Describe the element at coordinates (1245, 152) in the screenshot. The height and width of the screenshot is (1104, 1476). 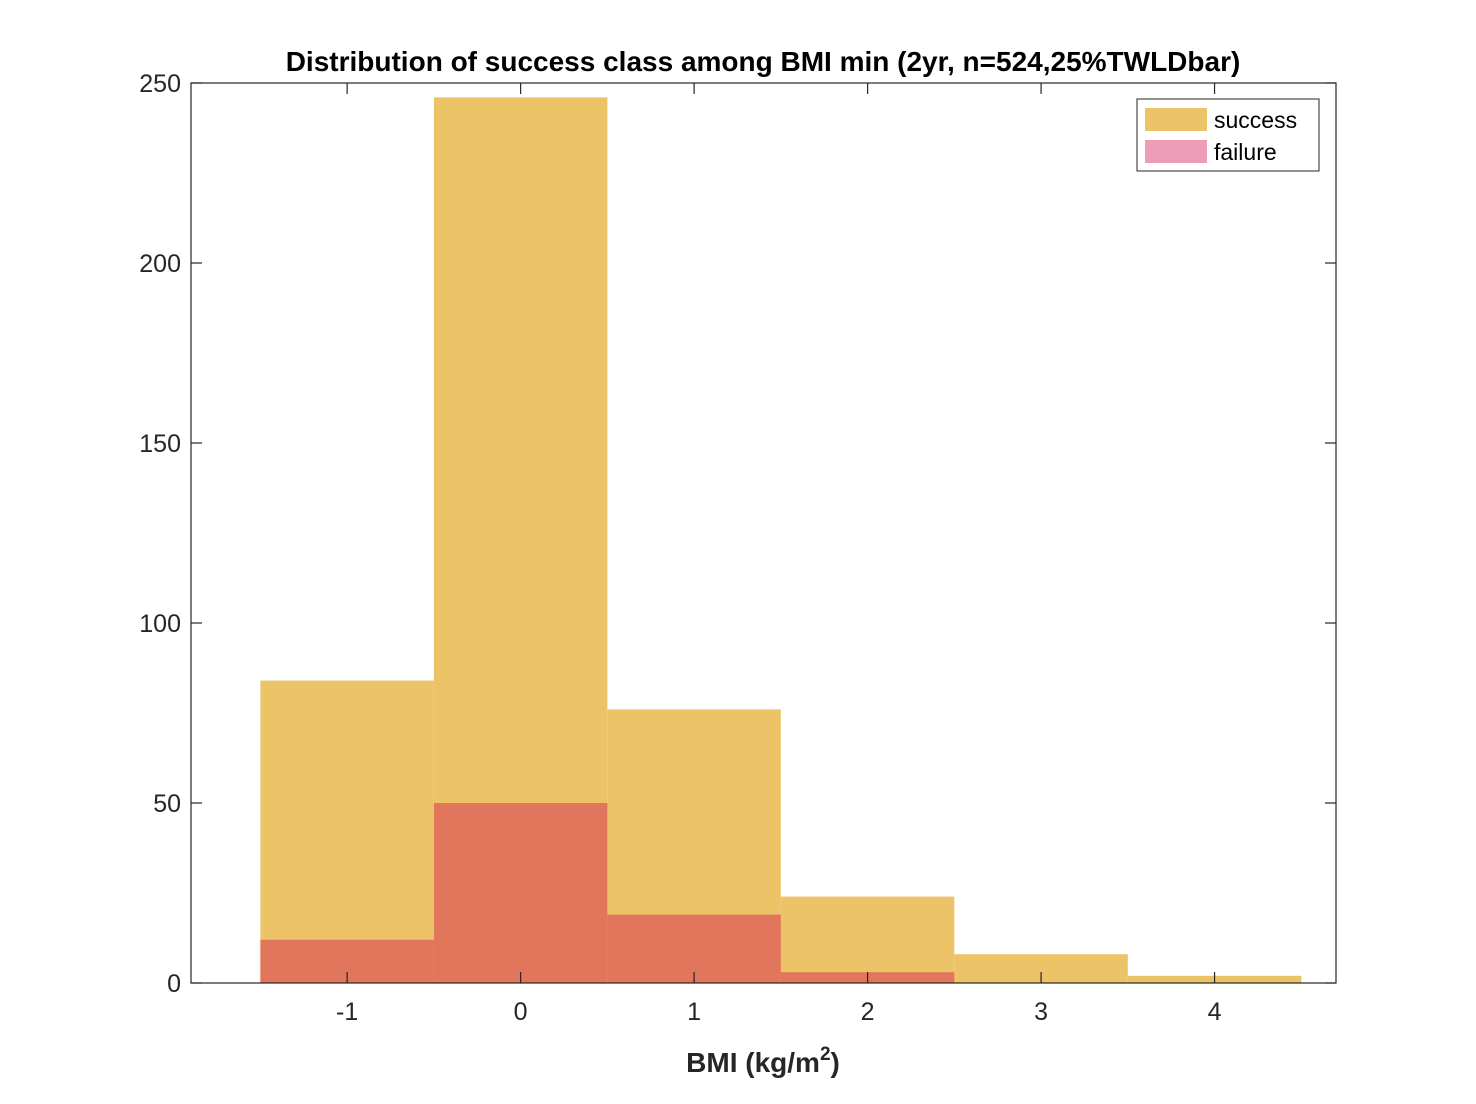
I see `legend-label-failure: failure` at that location.